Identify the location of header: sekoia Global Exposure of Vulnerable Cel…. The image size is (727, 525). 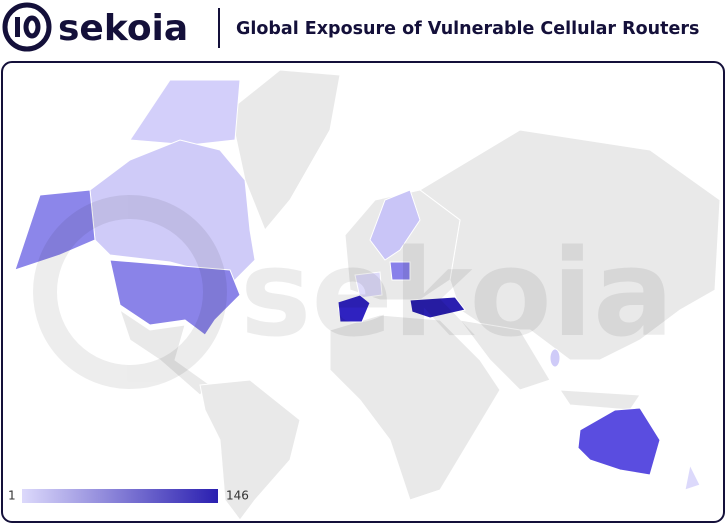
(350, 27).